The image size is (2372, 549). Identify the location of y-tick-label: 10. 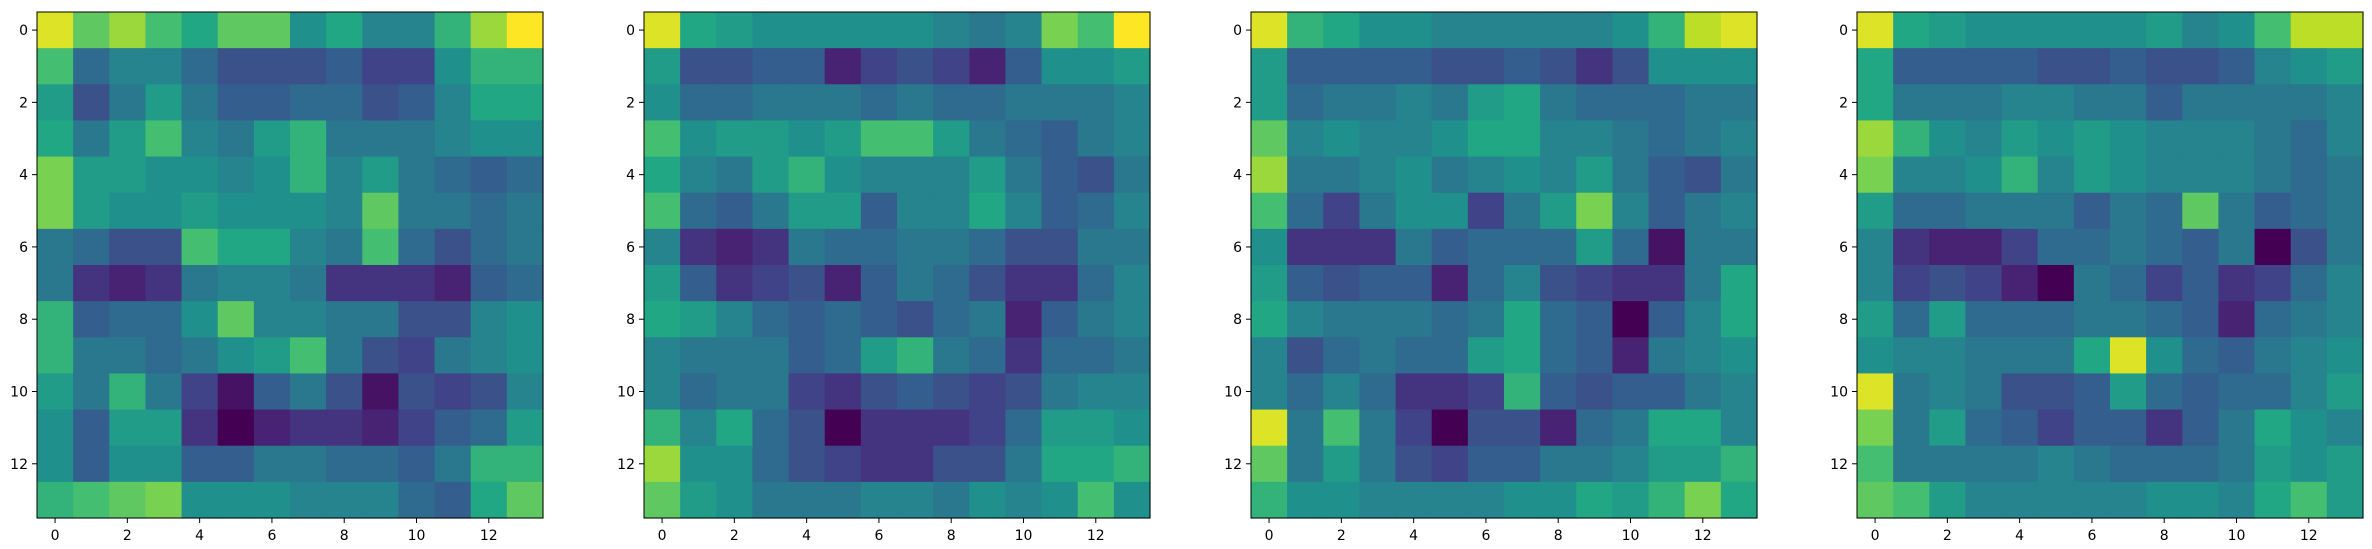
(626, 393).